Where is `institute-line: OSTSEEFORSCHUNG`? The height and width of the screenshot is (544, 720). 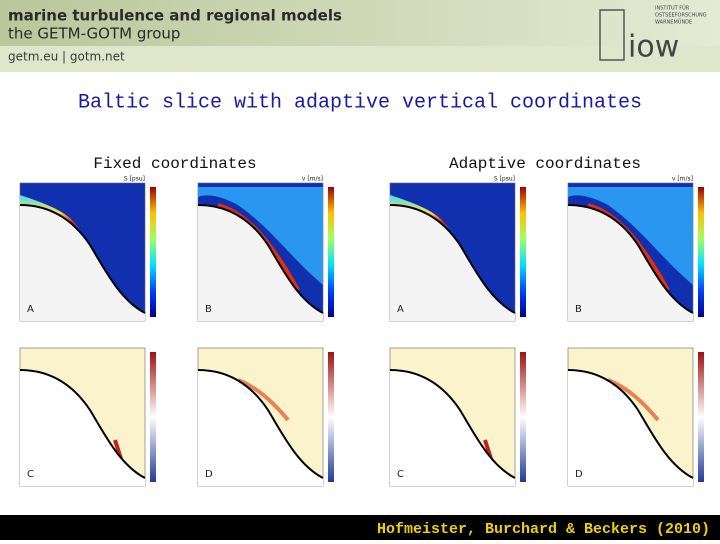
institute-line: OSTSEEFORSCHUNG is located at coordinates (681, 16).